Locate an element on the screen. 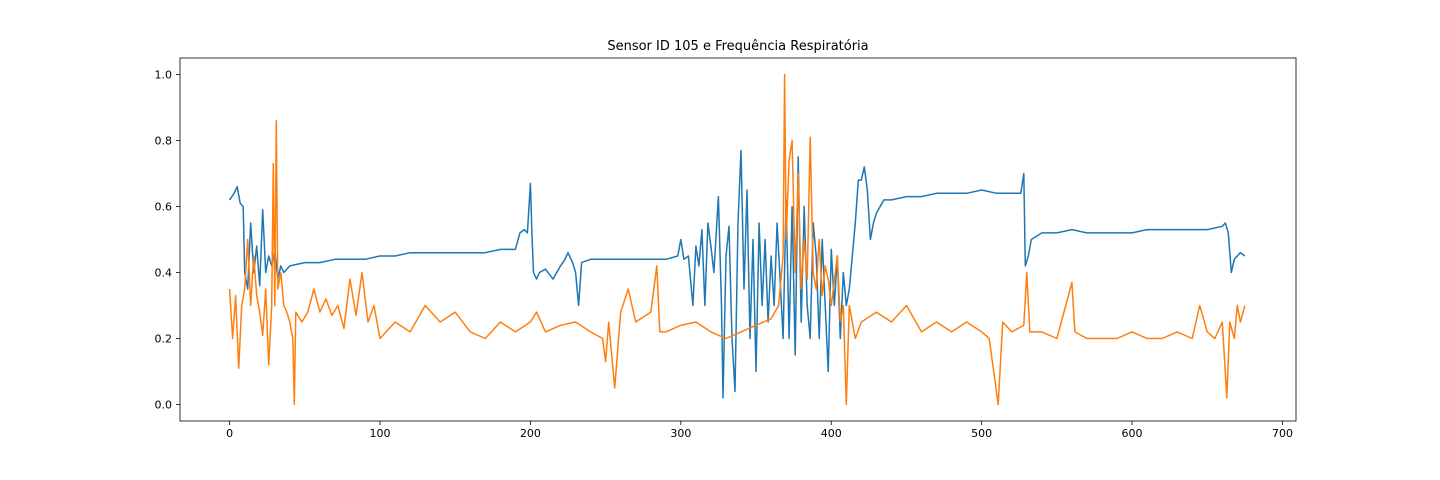  x-tick-label: 100 is located at coordinates (380, 433).